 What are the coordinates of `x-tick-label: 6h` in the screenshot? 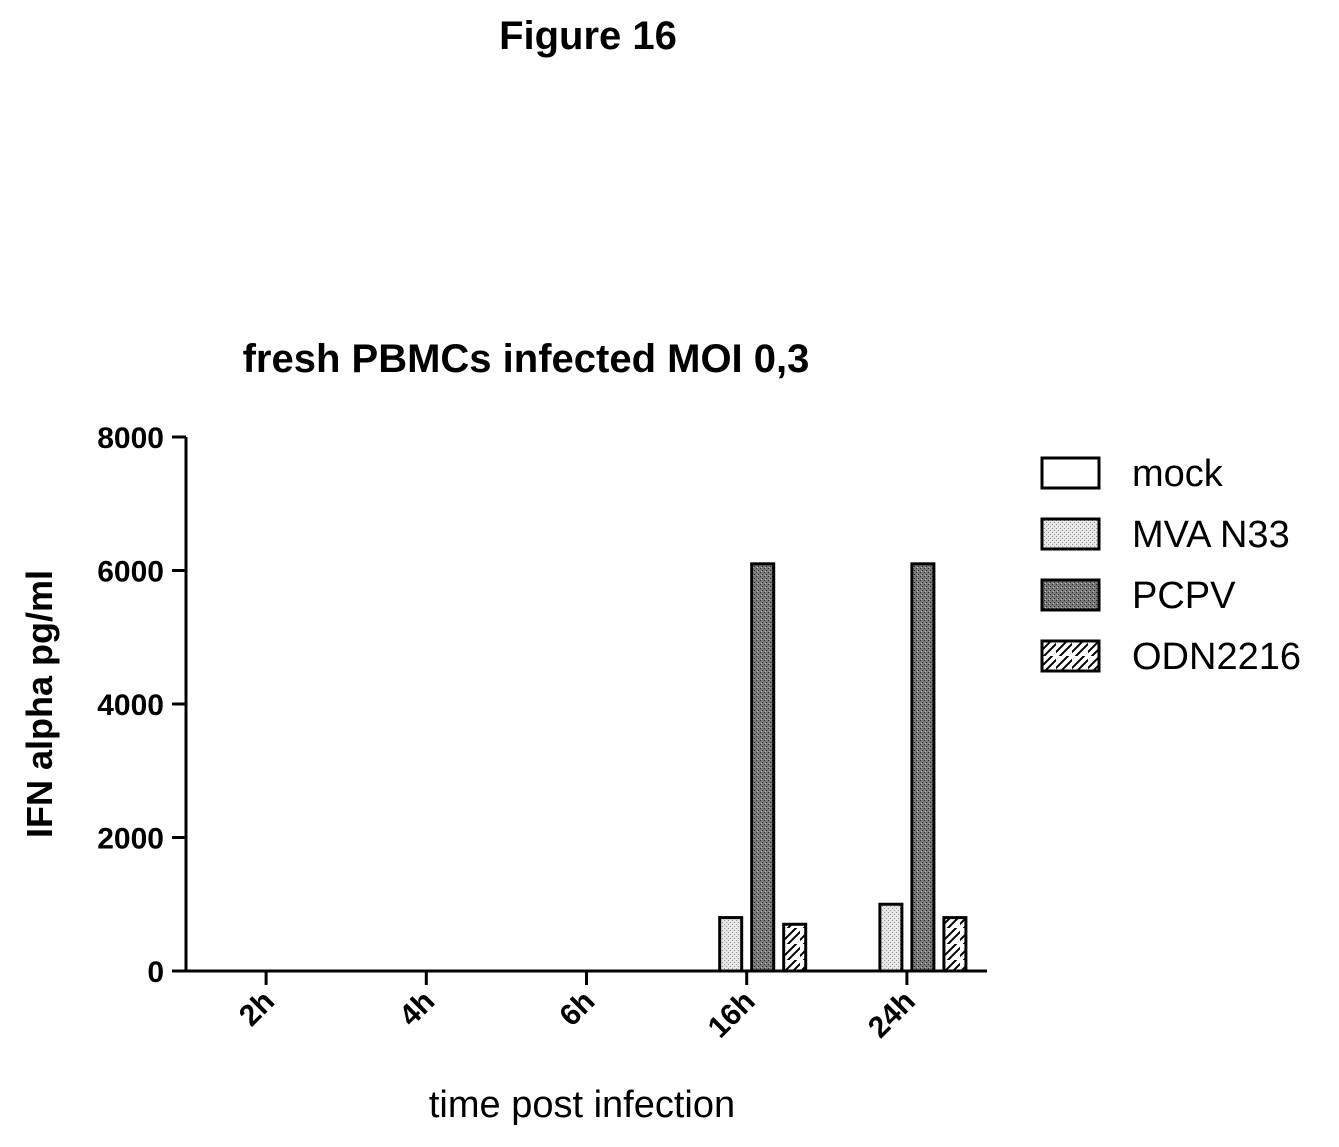 It's located at (577, 1009).